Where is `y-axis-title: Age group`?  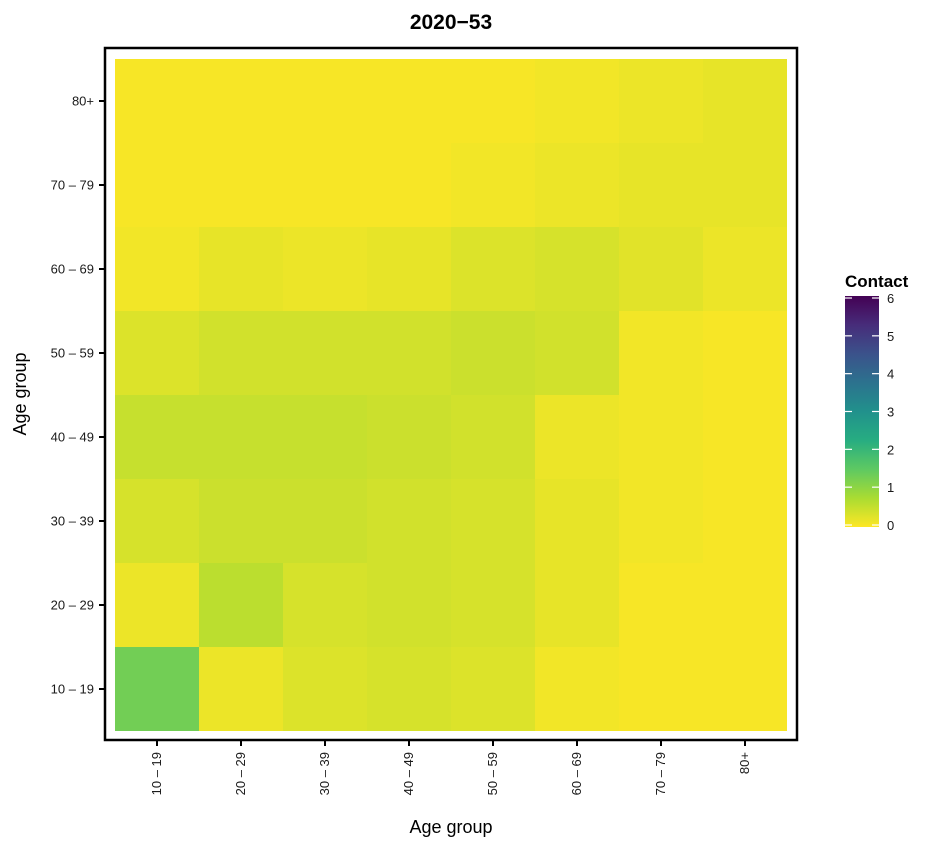 y-axis-title: Age group is located at coordinates (20, 393).